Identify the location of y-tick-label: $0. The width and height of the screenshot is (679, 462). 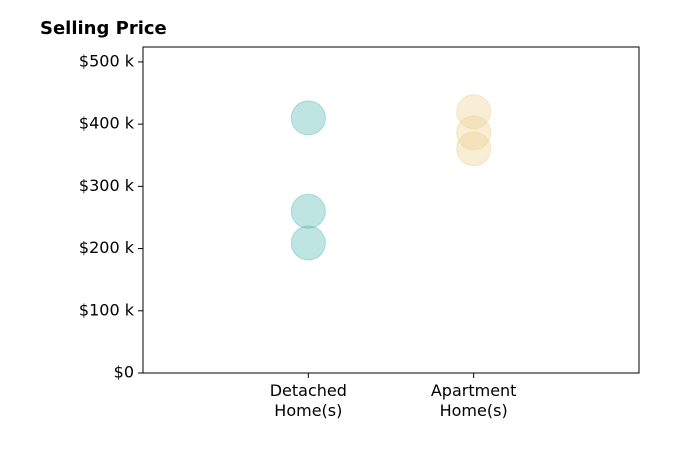
(124, 372).